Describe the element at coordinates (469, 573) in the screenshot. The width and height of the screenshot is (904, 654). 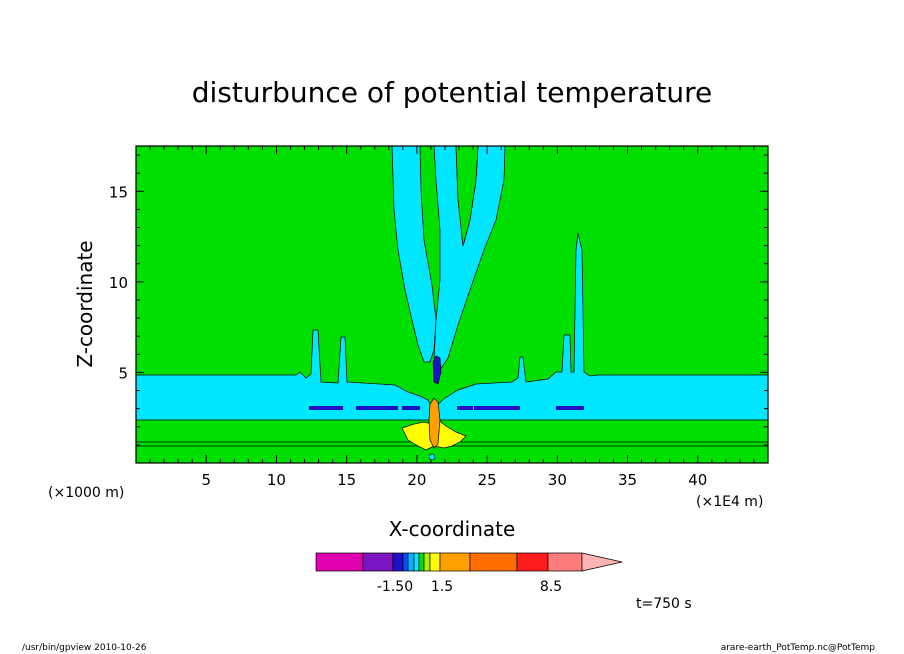
I see `colorbar: -1.50 1.5 8.5` at that location.